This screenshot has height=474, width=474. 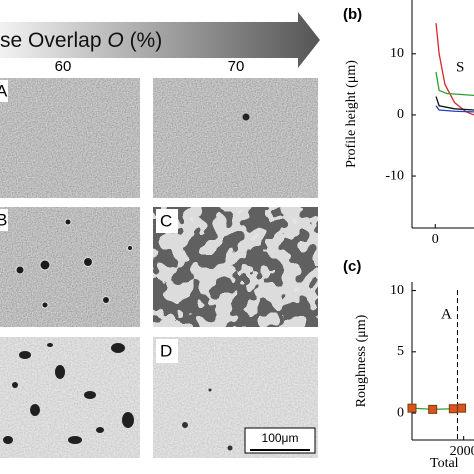 What do you see at coordinates (166, 220) in the screenshot?
I see `panel-label: C` at bounding box center [166, 220].